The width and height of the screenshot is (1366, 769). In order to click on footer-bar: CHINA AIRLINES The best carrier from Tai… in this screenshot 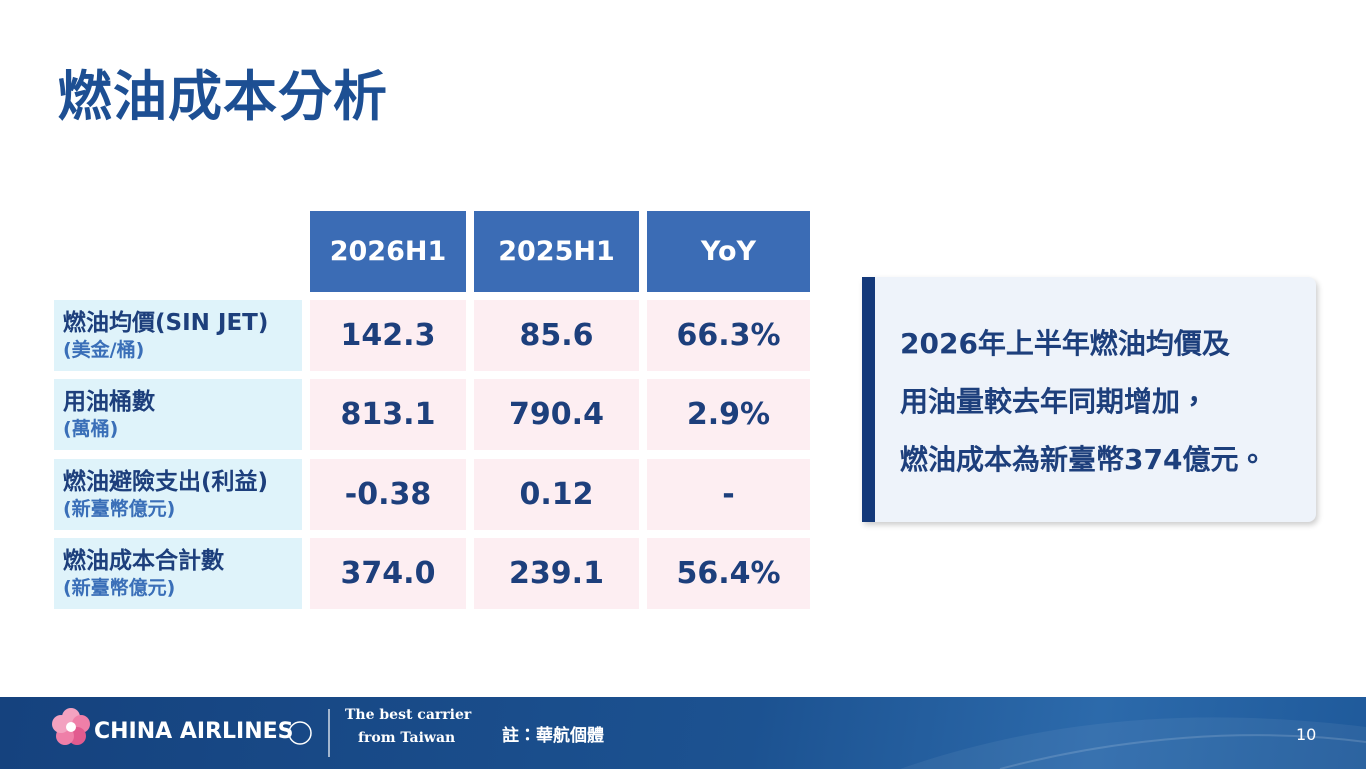, I will do `click(683, 733)`.